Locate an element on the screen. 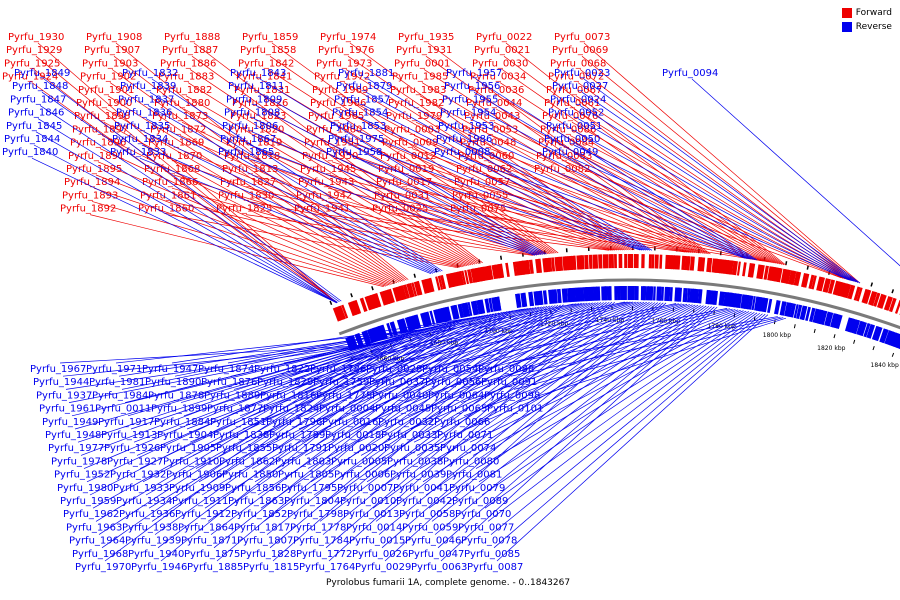 The width and height of the screenshot is (900, 600). forward-gene-label: Pyrfu_0044 is located at coordinates (494, 103).